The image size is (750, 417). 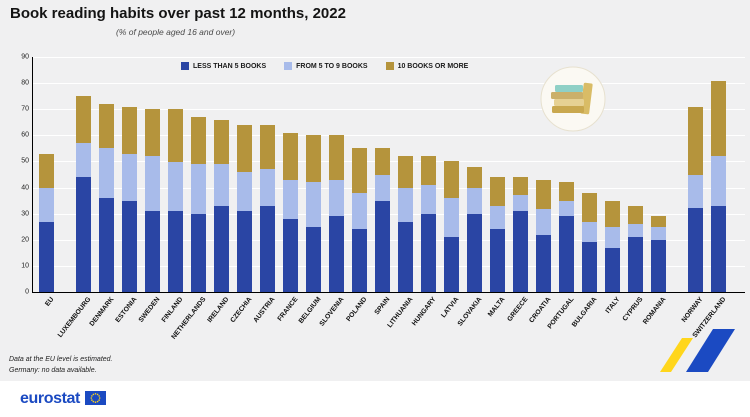 I want to click on bar-column: LUXEMBOURG, so click(x=75, y=198).